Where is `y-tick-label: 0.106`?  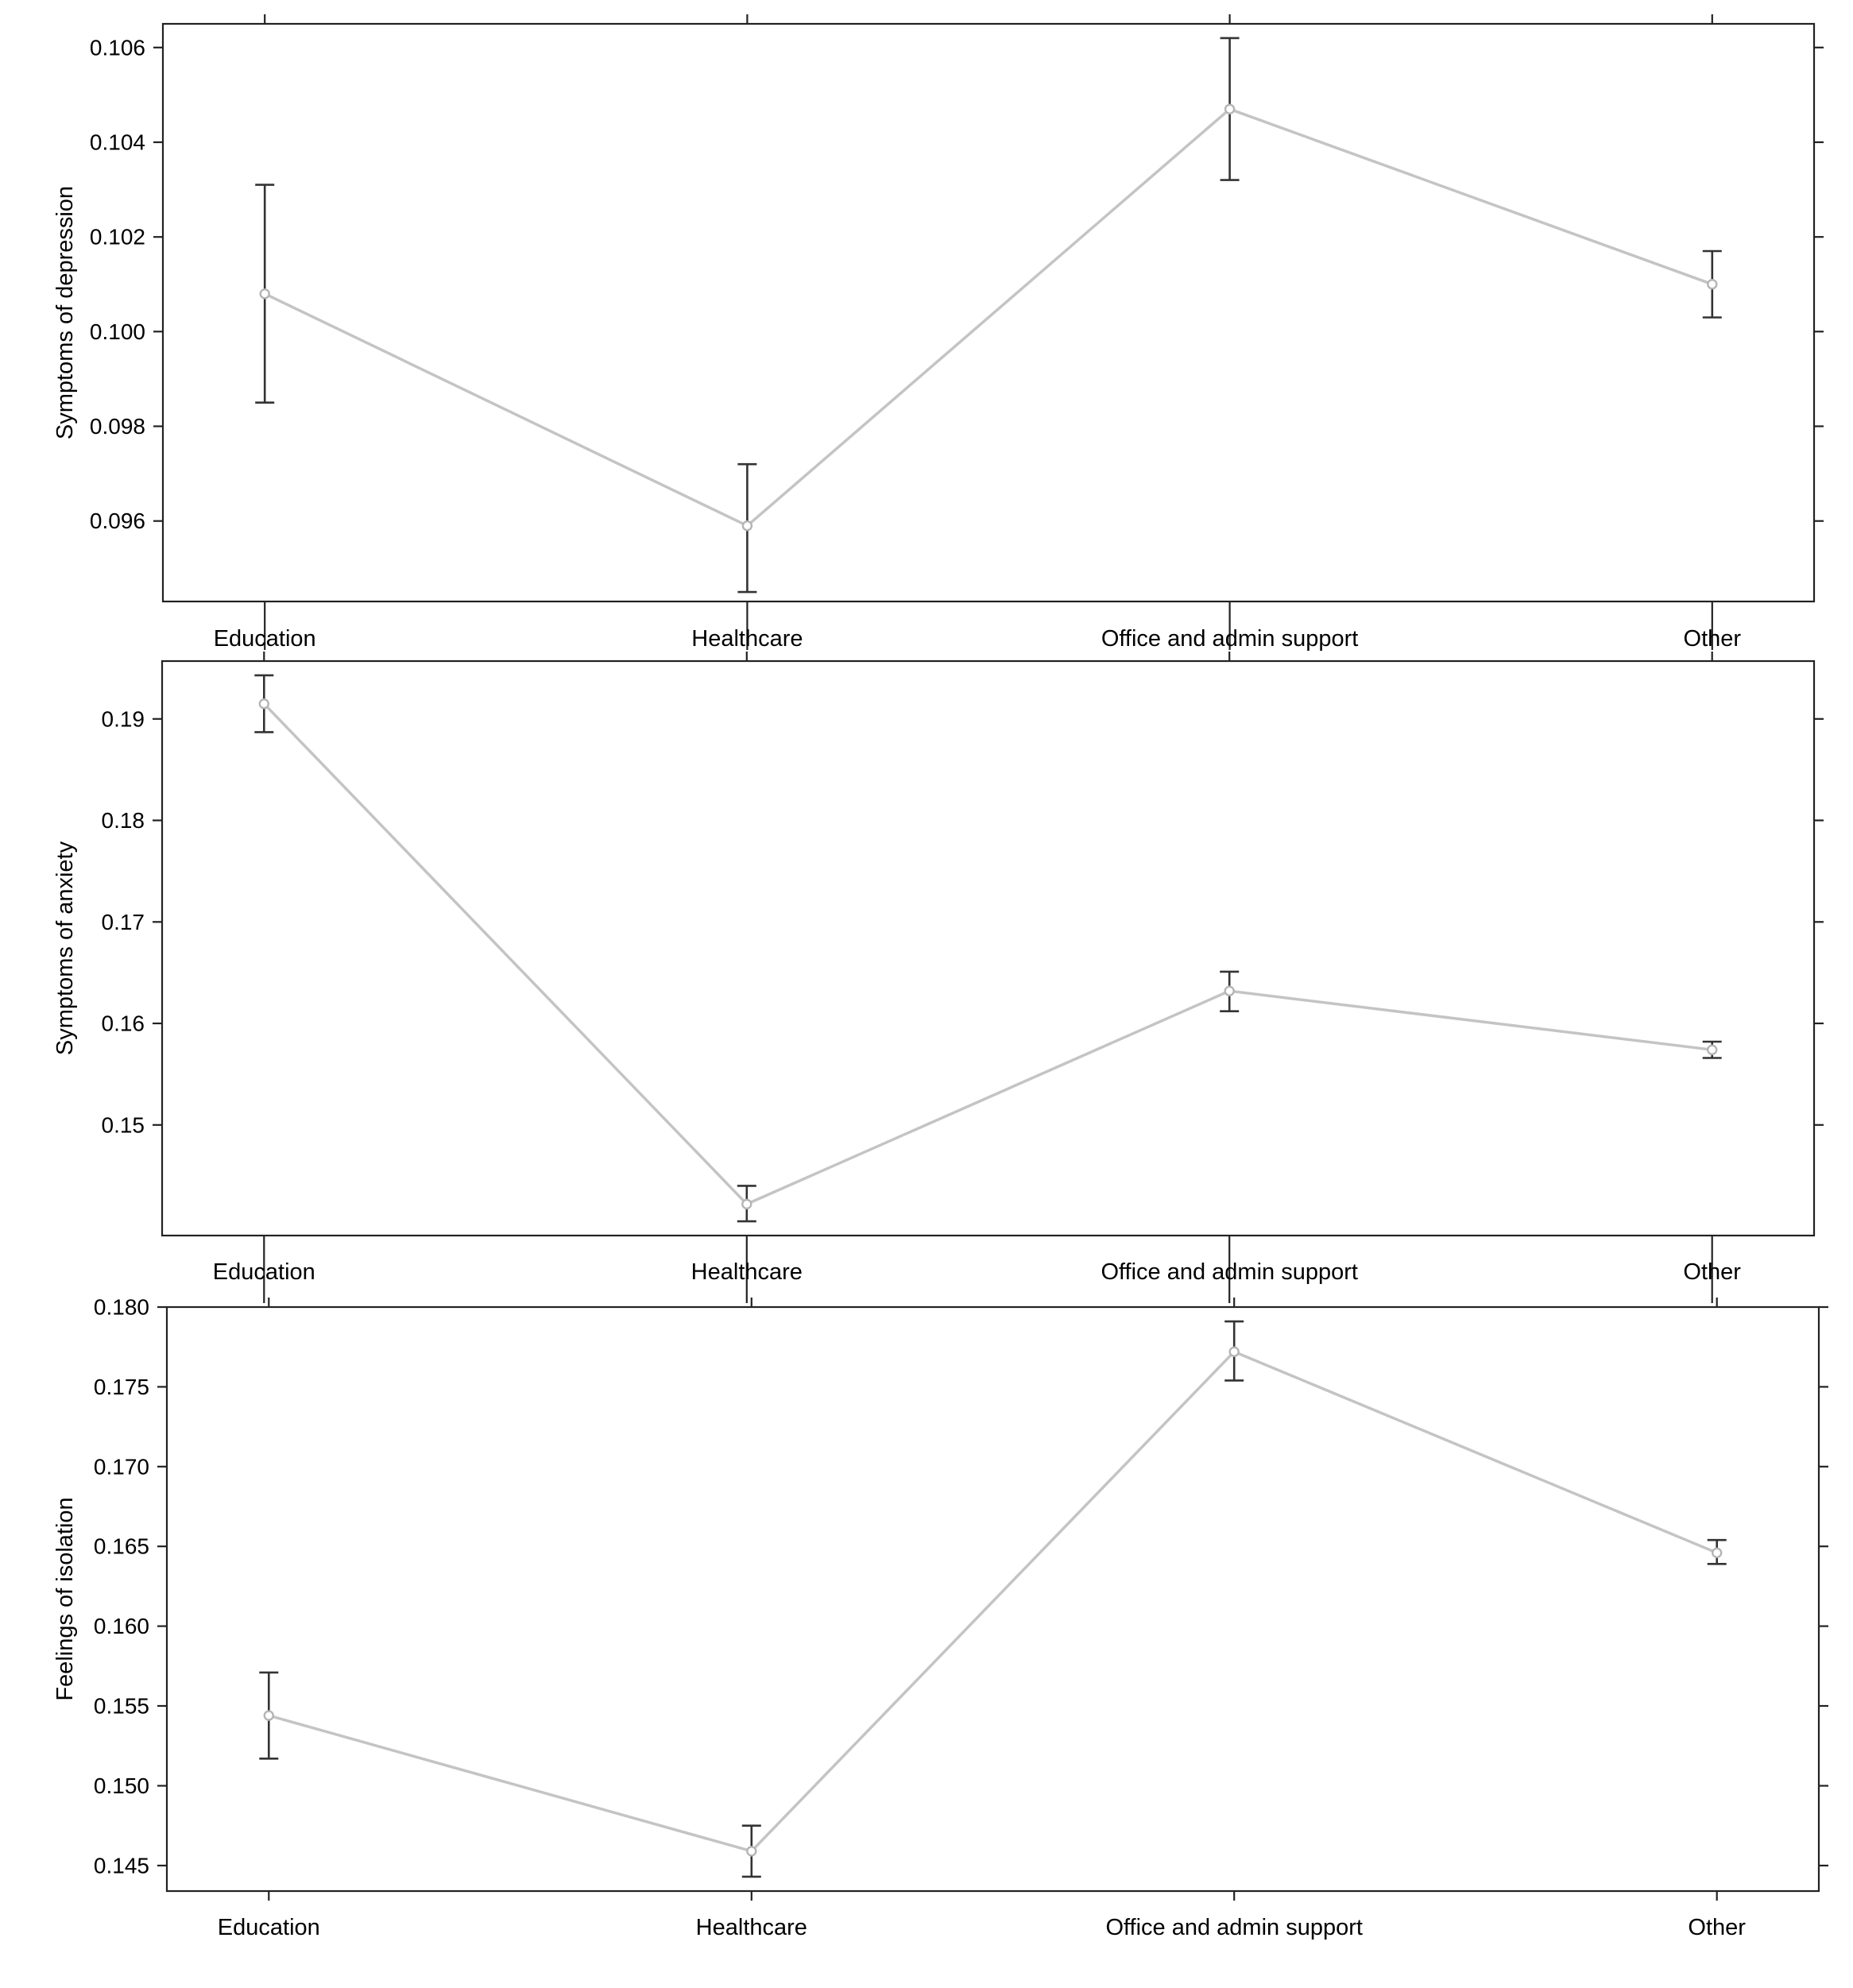 y-tick-label: 0.106 is located at coordinates (117, 47).